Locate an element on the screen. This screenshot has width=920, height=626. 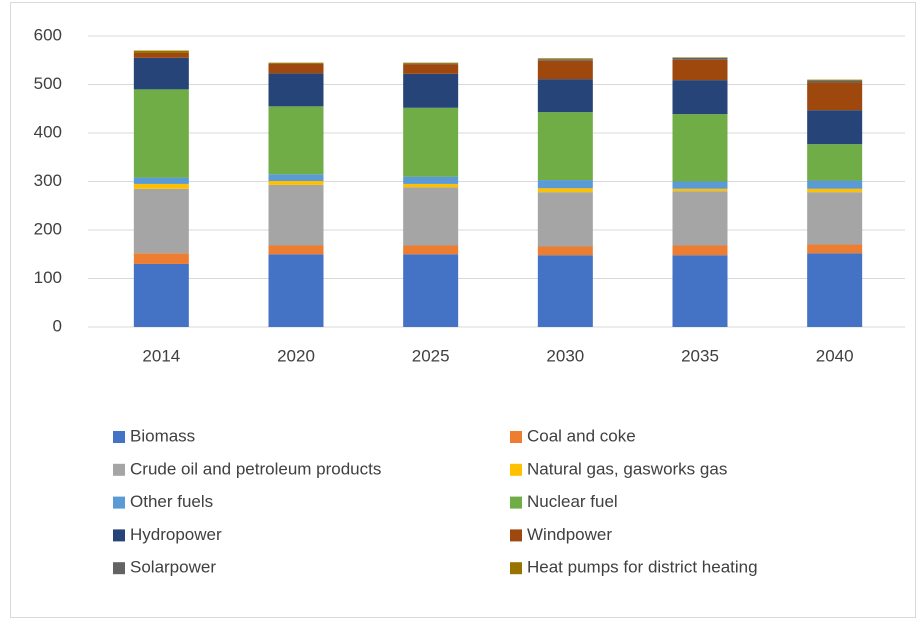
legend-label: Hydropower is located at coordinates (176, 534).